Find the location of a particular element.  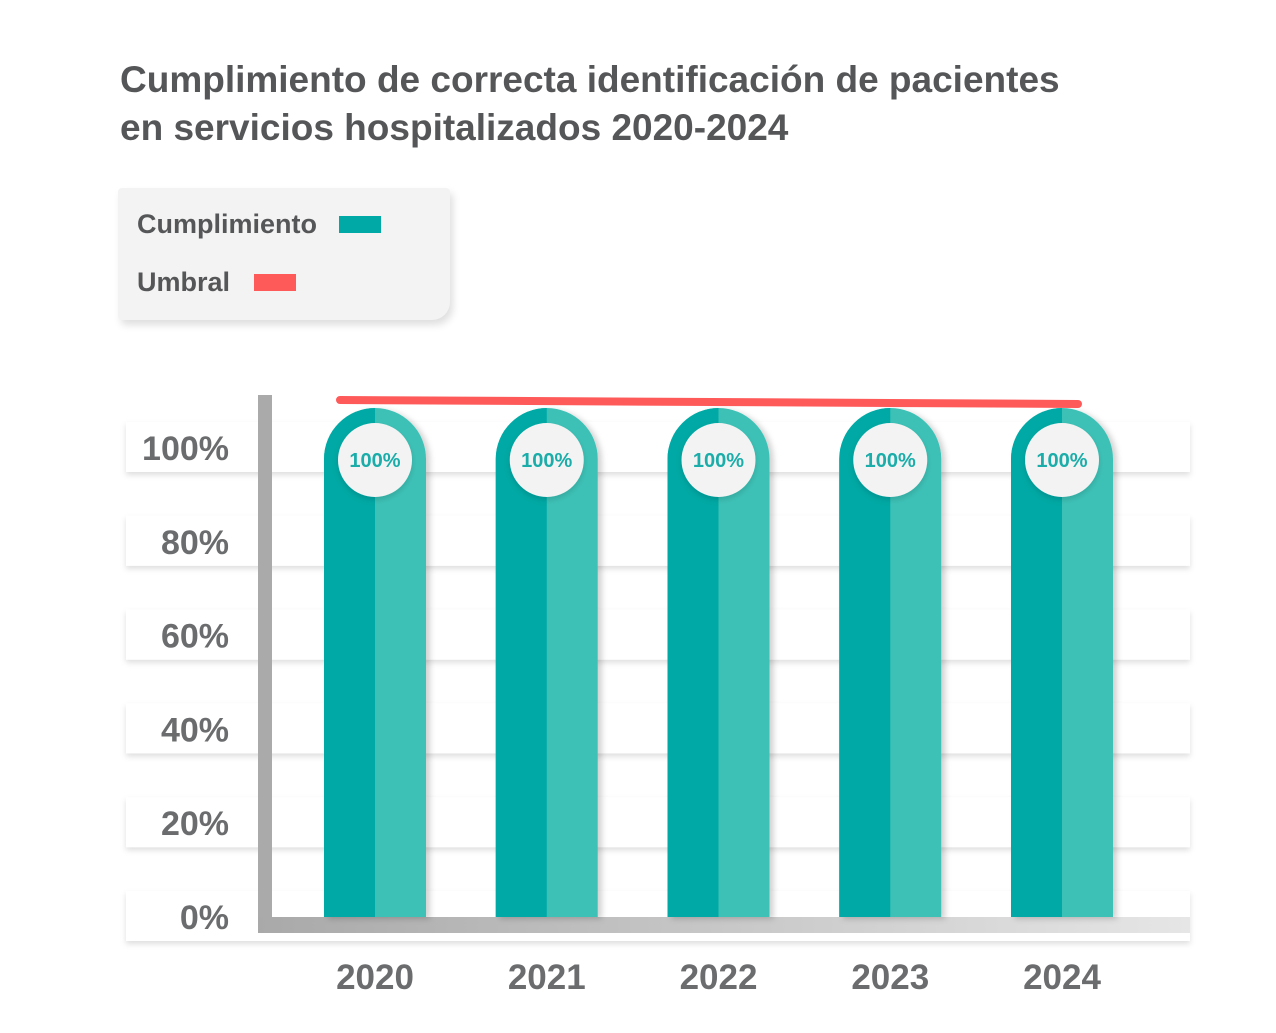

chart-title-line-2: en servicios hospitalizados 2020-2024 is located at coordinates (454, 127).